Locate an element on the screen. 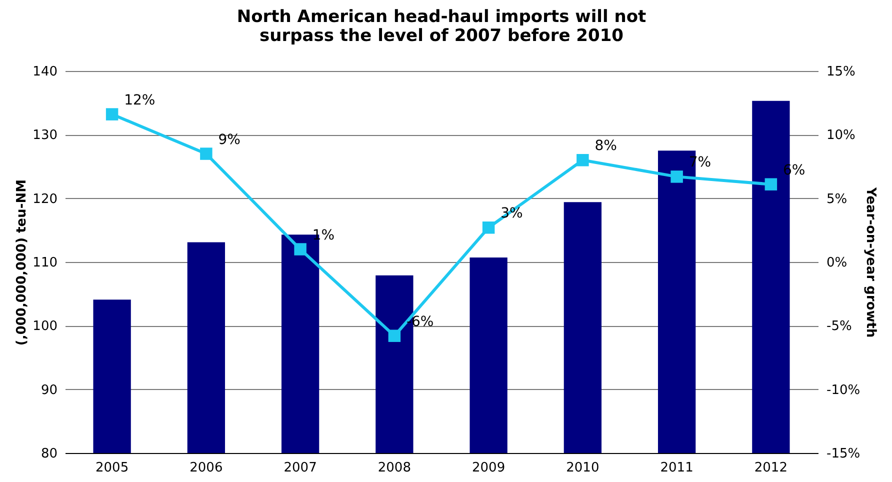 The image size is (892, 482). x-tick-label: 2012 is located at coordinates (771, 468).